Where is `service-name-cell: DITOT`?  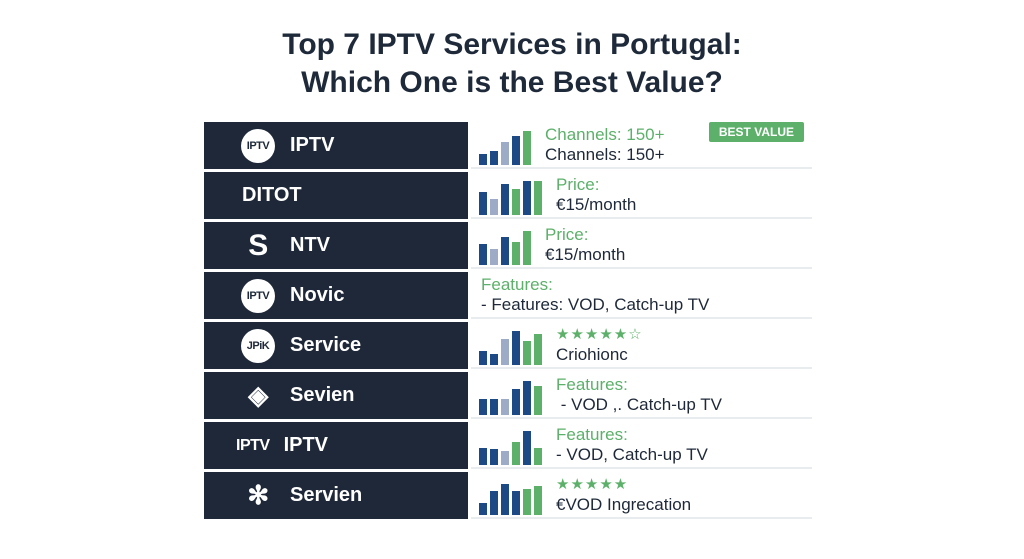 service-name-cell: DITOT is located at coordinates (336, 195).